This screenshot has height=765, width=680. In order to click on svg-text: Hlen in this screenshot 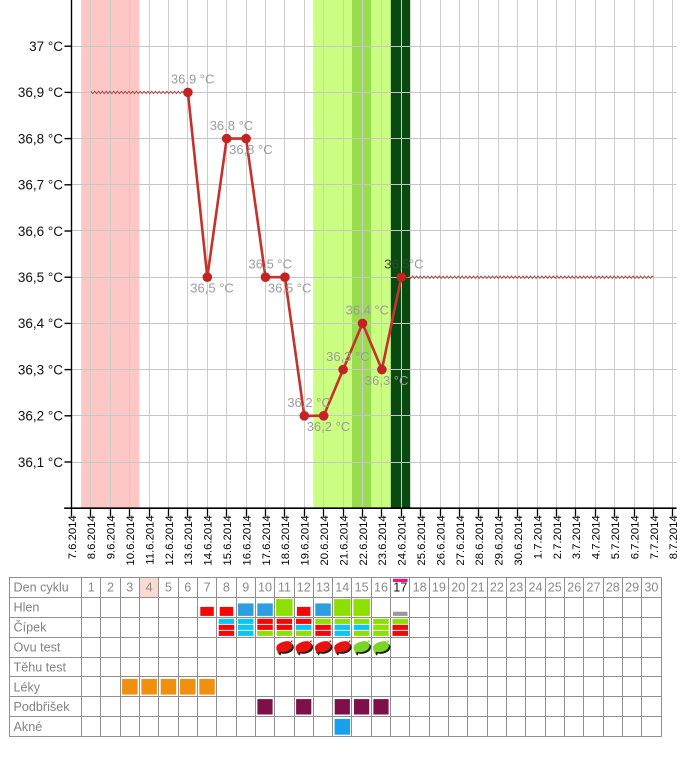, I will do `click(27, 608)`.